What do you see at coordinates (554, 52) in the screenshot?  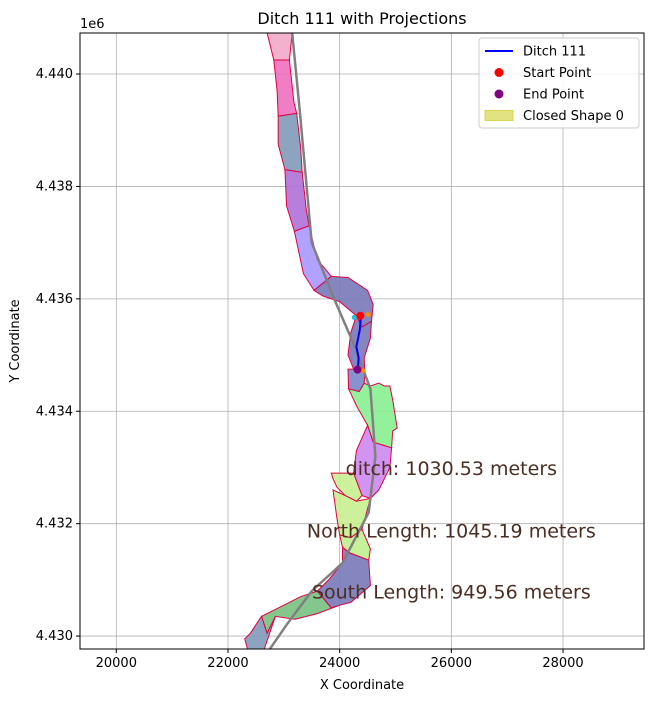 I see `legend-label: Ditch 111` at bounding box center [554, 52].